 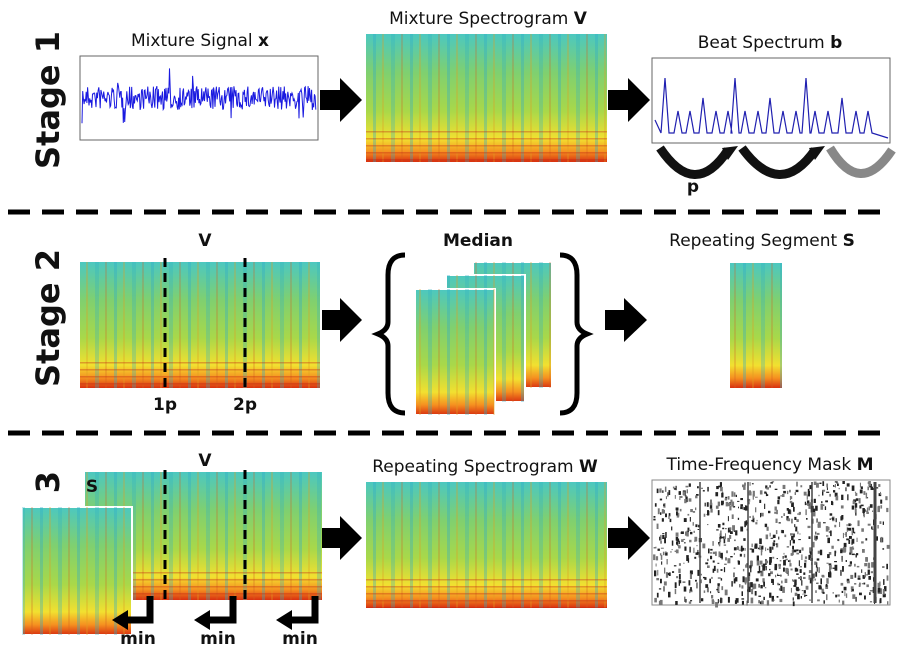 I want to click on min-arrows, so click(x=222, y=610).